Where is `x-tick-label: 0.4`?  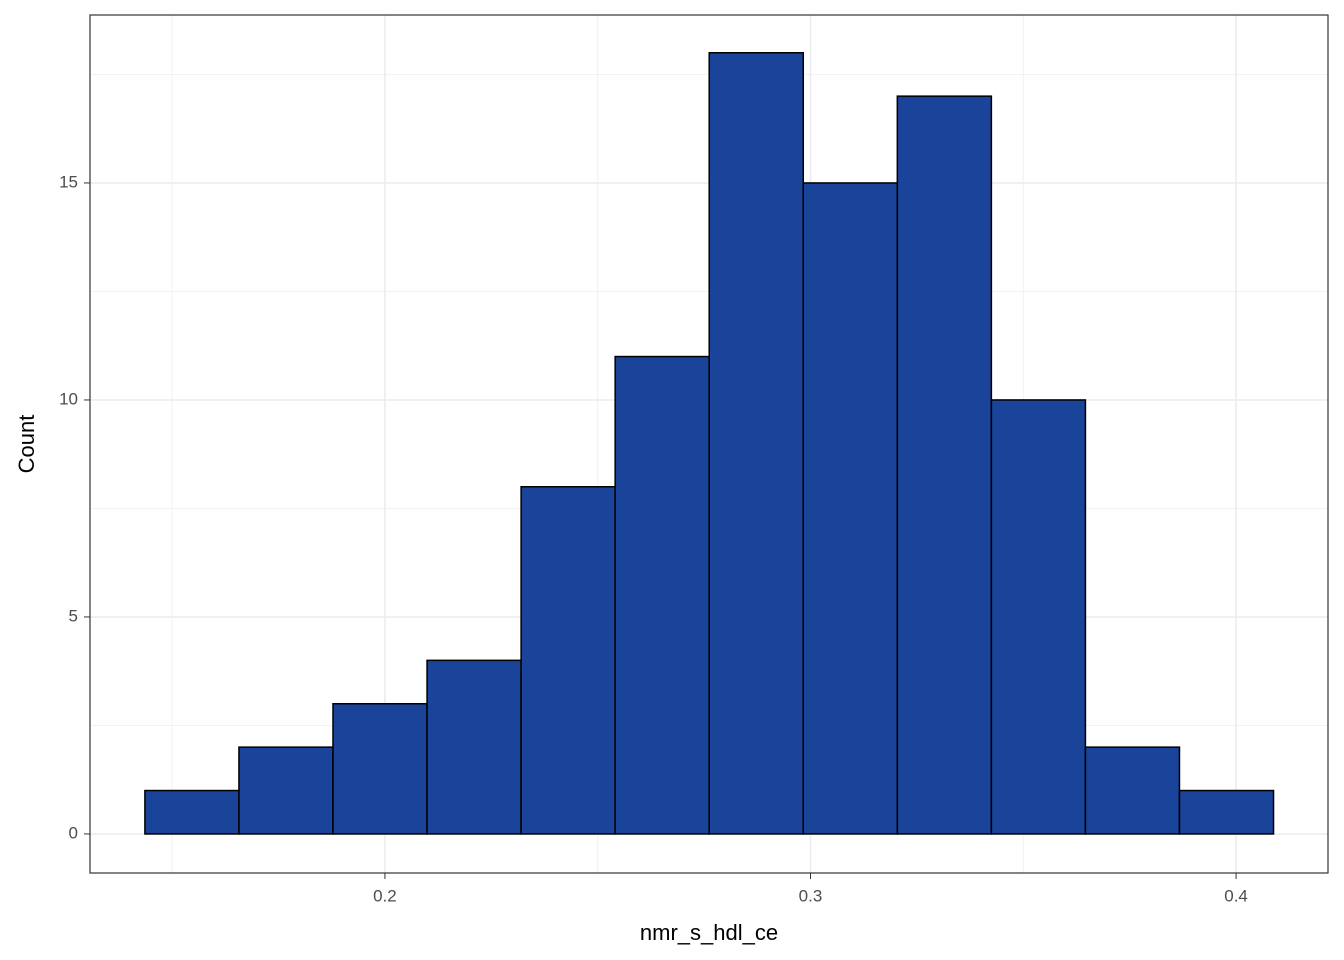 x-tick-label: 0.4 is located at coordinates (1236, 895).